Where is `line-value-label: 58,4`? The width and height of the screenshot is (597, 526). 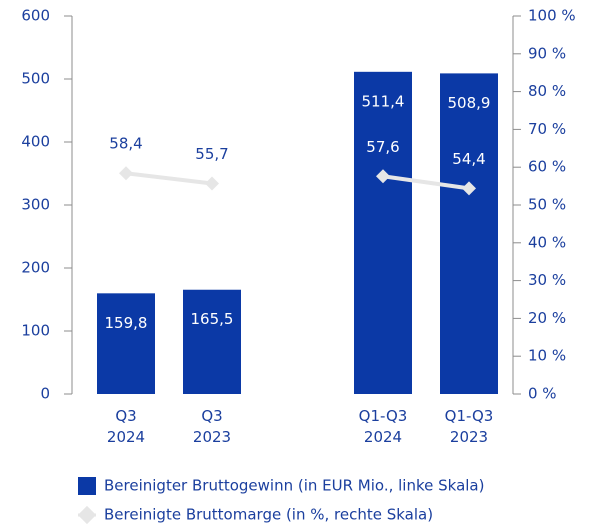 line-value-label: 58,4 is located at coordinates (125, 144).